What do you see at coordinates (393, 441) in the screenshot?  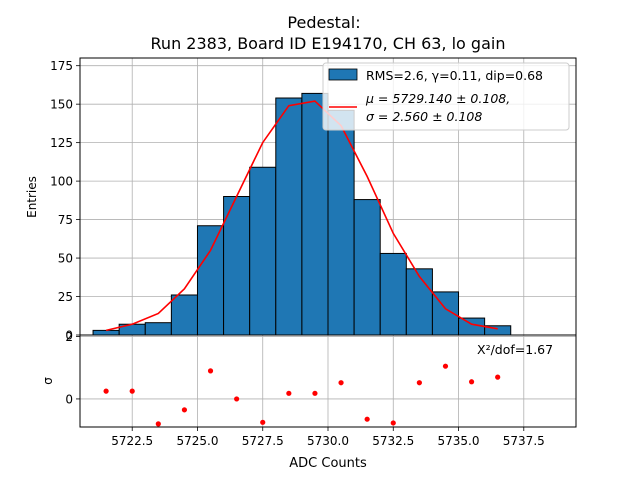 I see `x-tick-label: 5732.5` at bounding box center [393, 441].